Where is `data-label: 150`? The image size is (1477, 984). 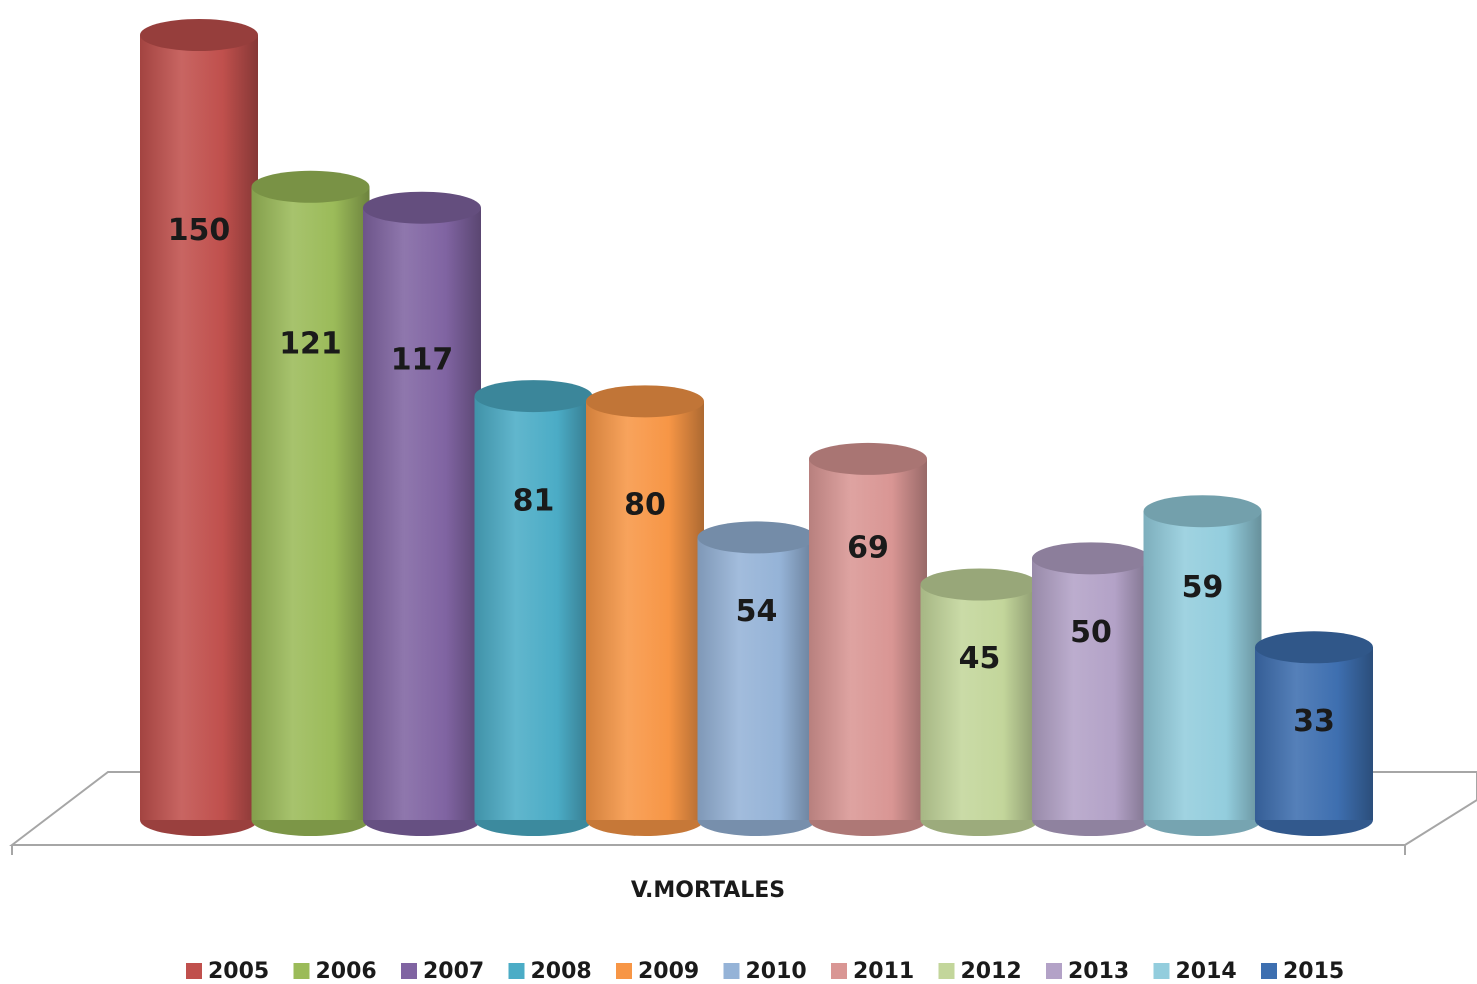
data-label: 150 is located at coordinates (199, 230).